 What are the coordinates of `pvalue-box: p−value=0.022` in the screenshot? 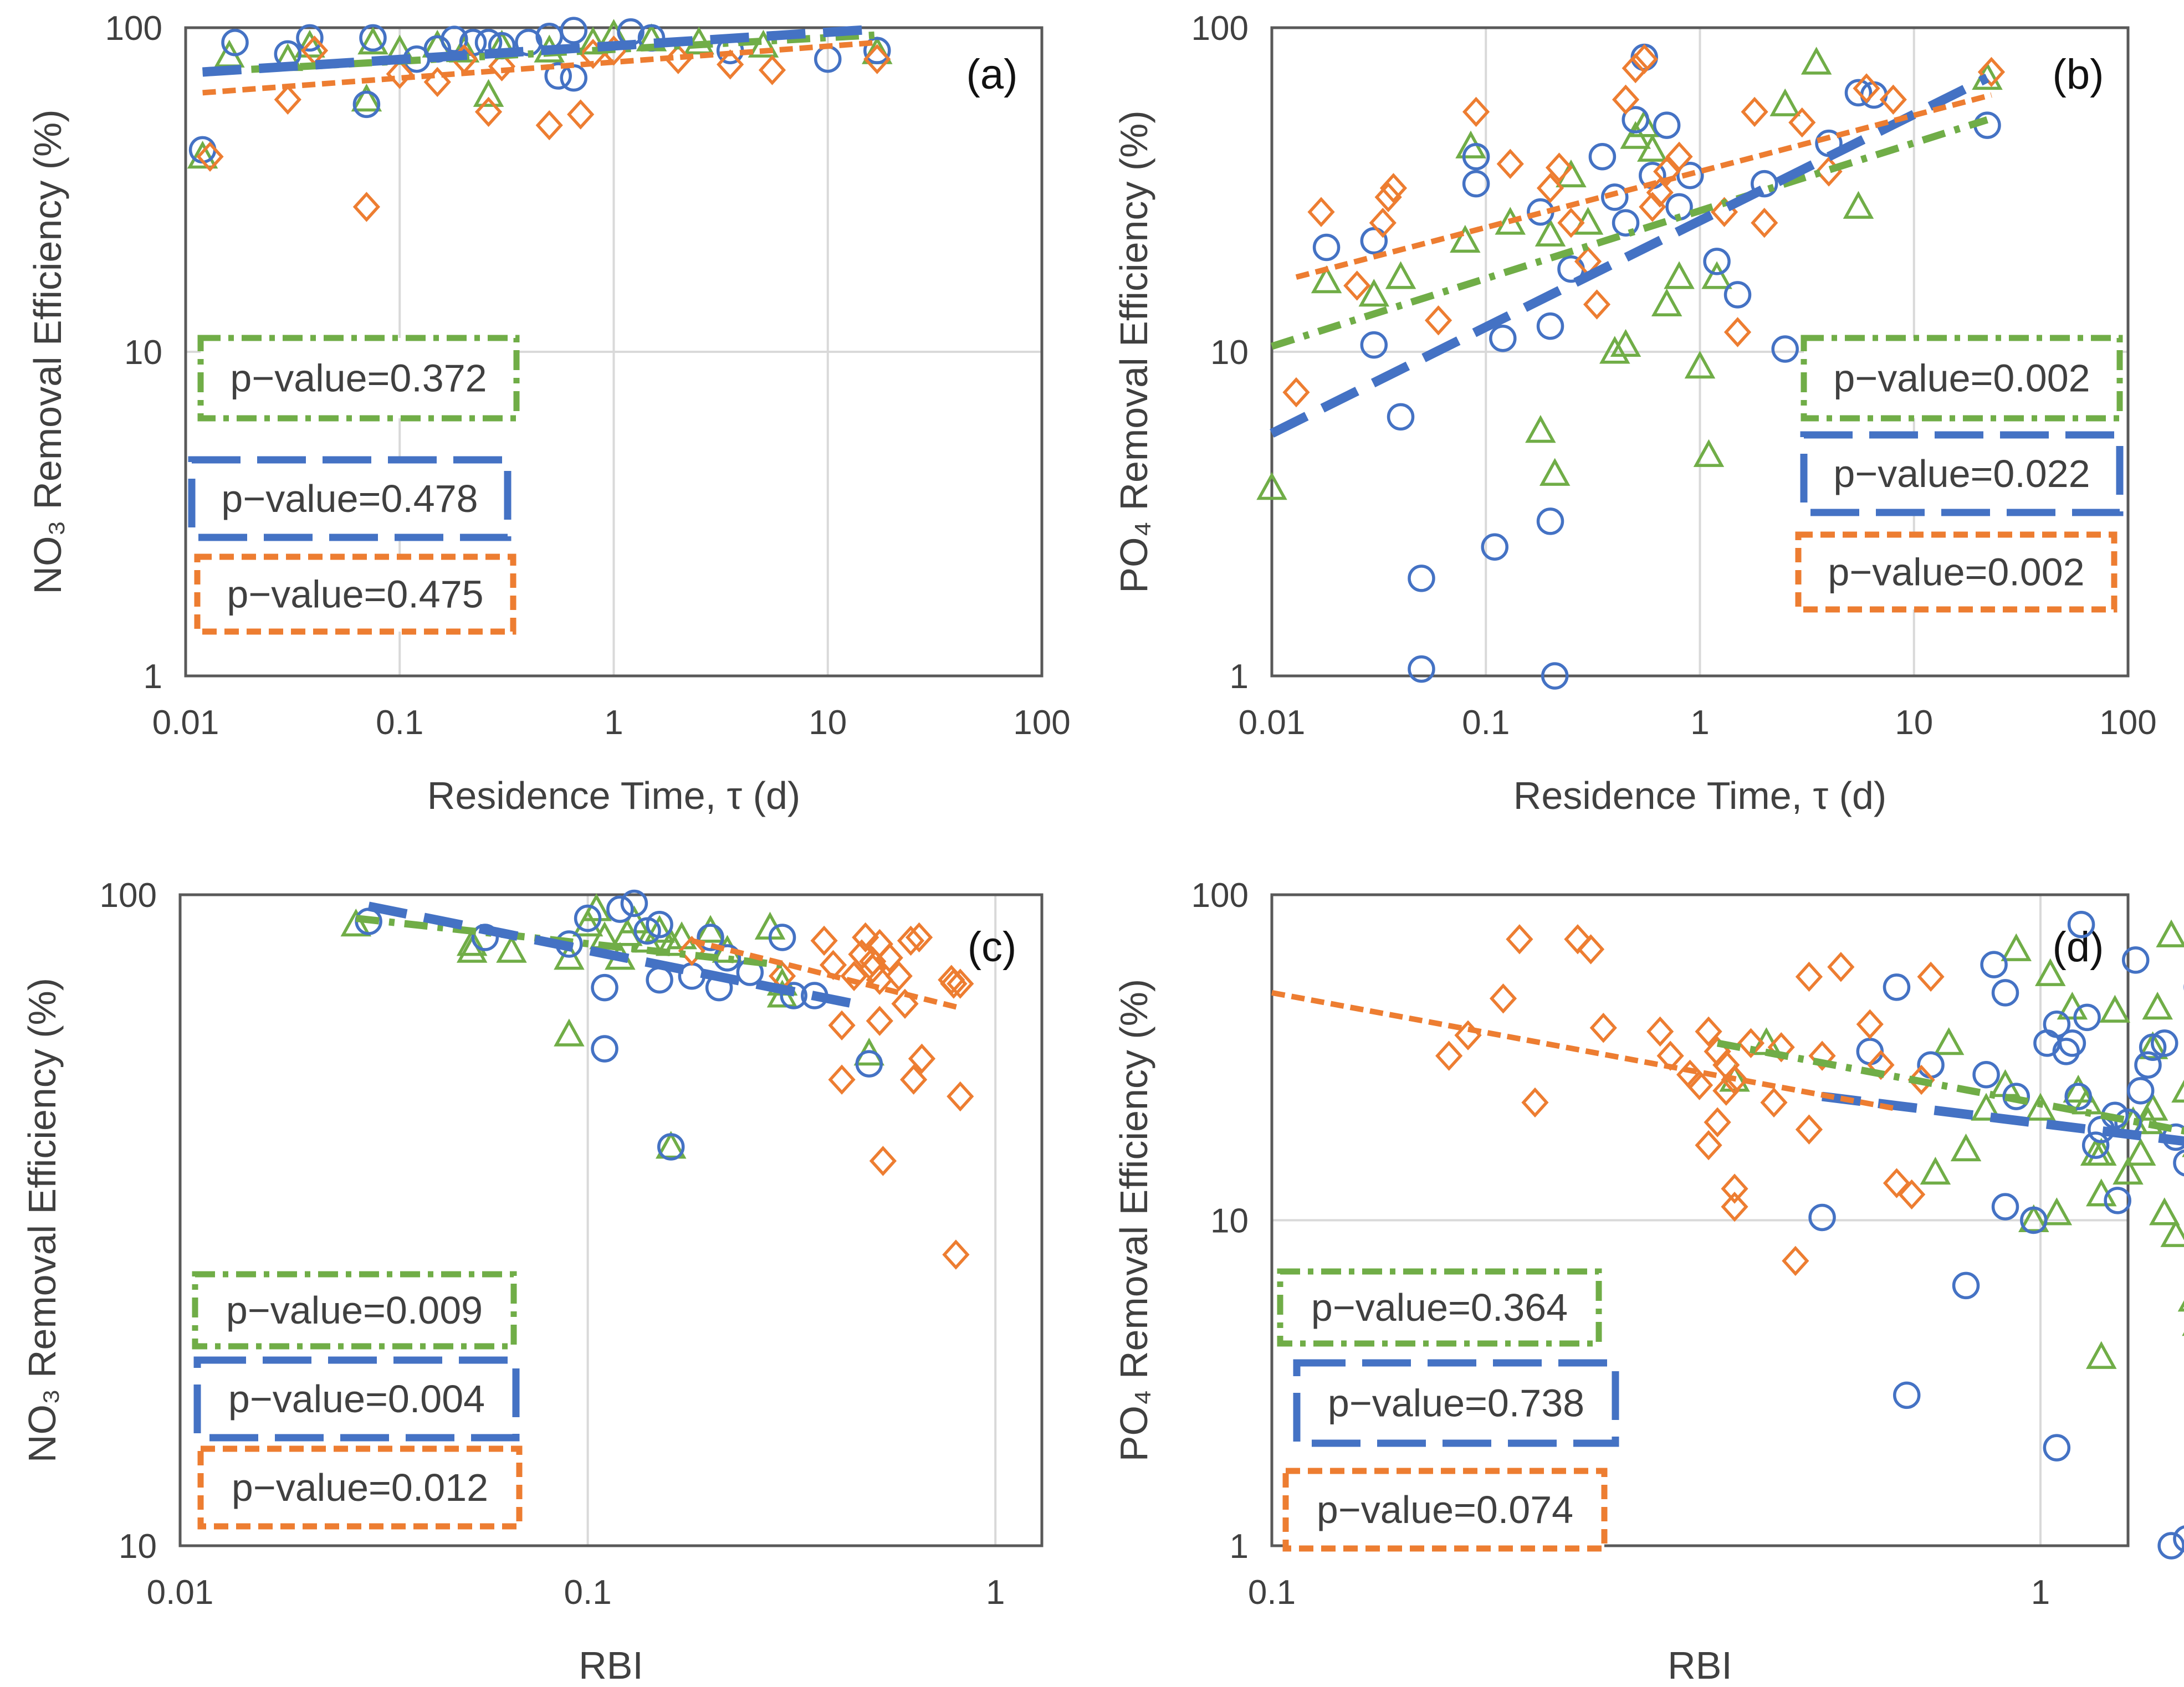 It's located at (1962, 474).